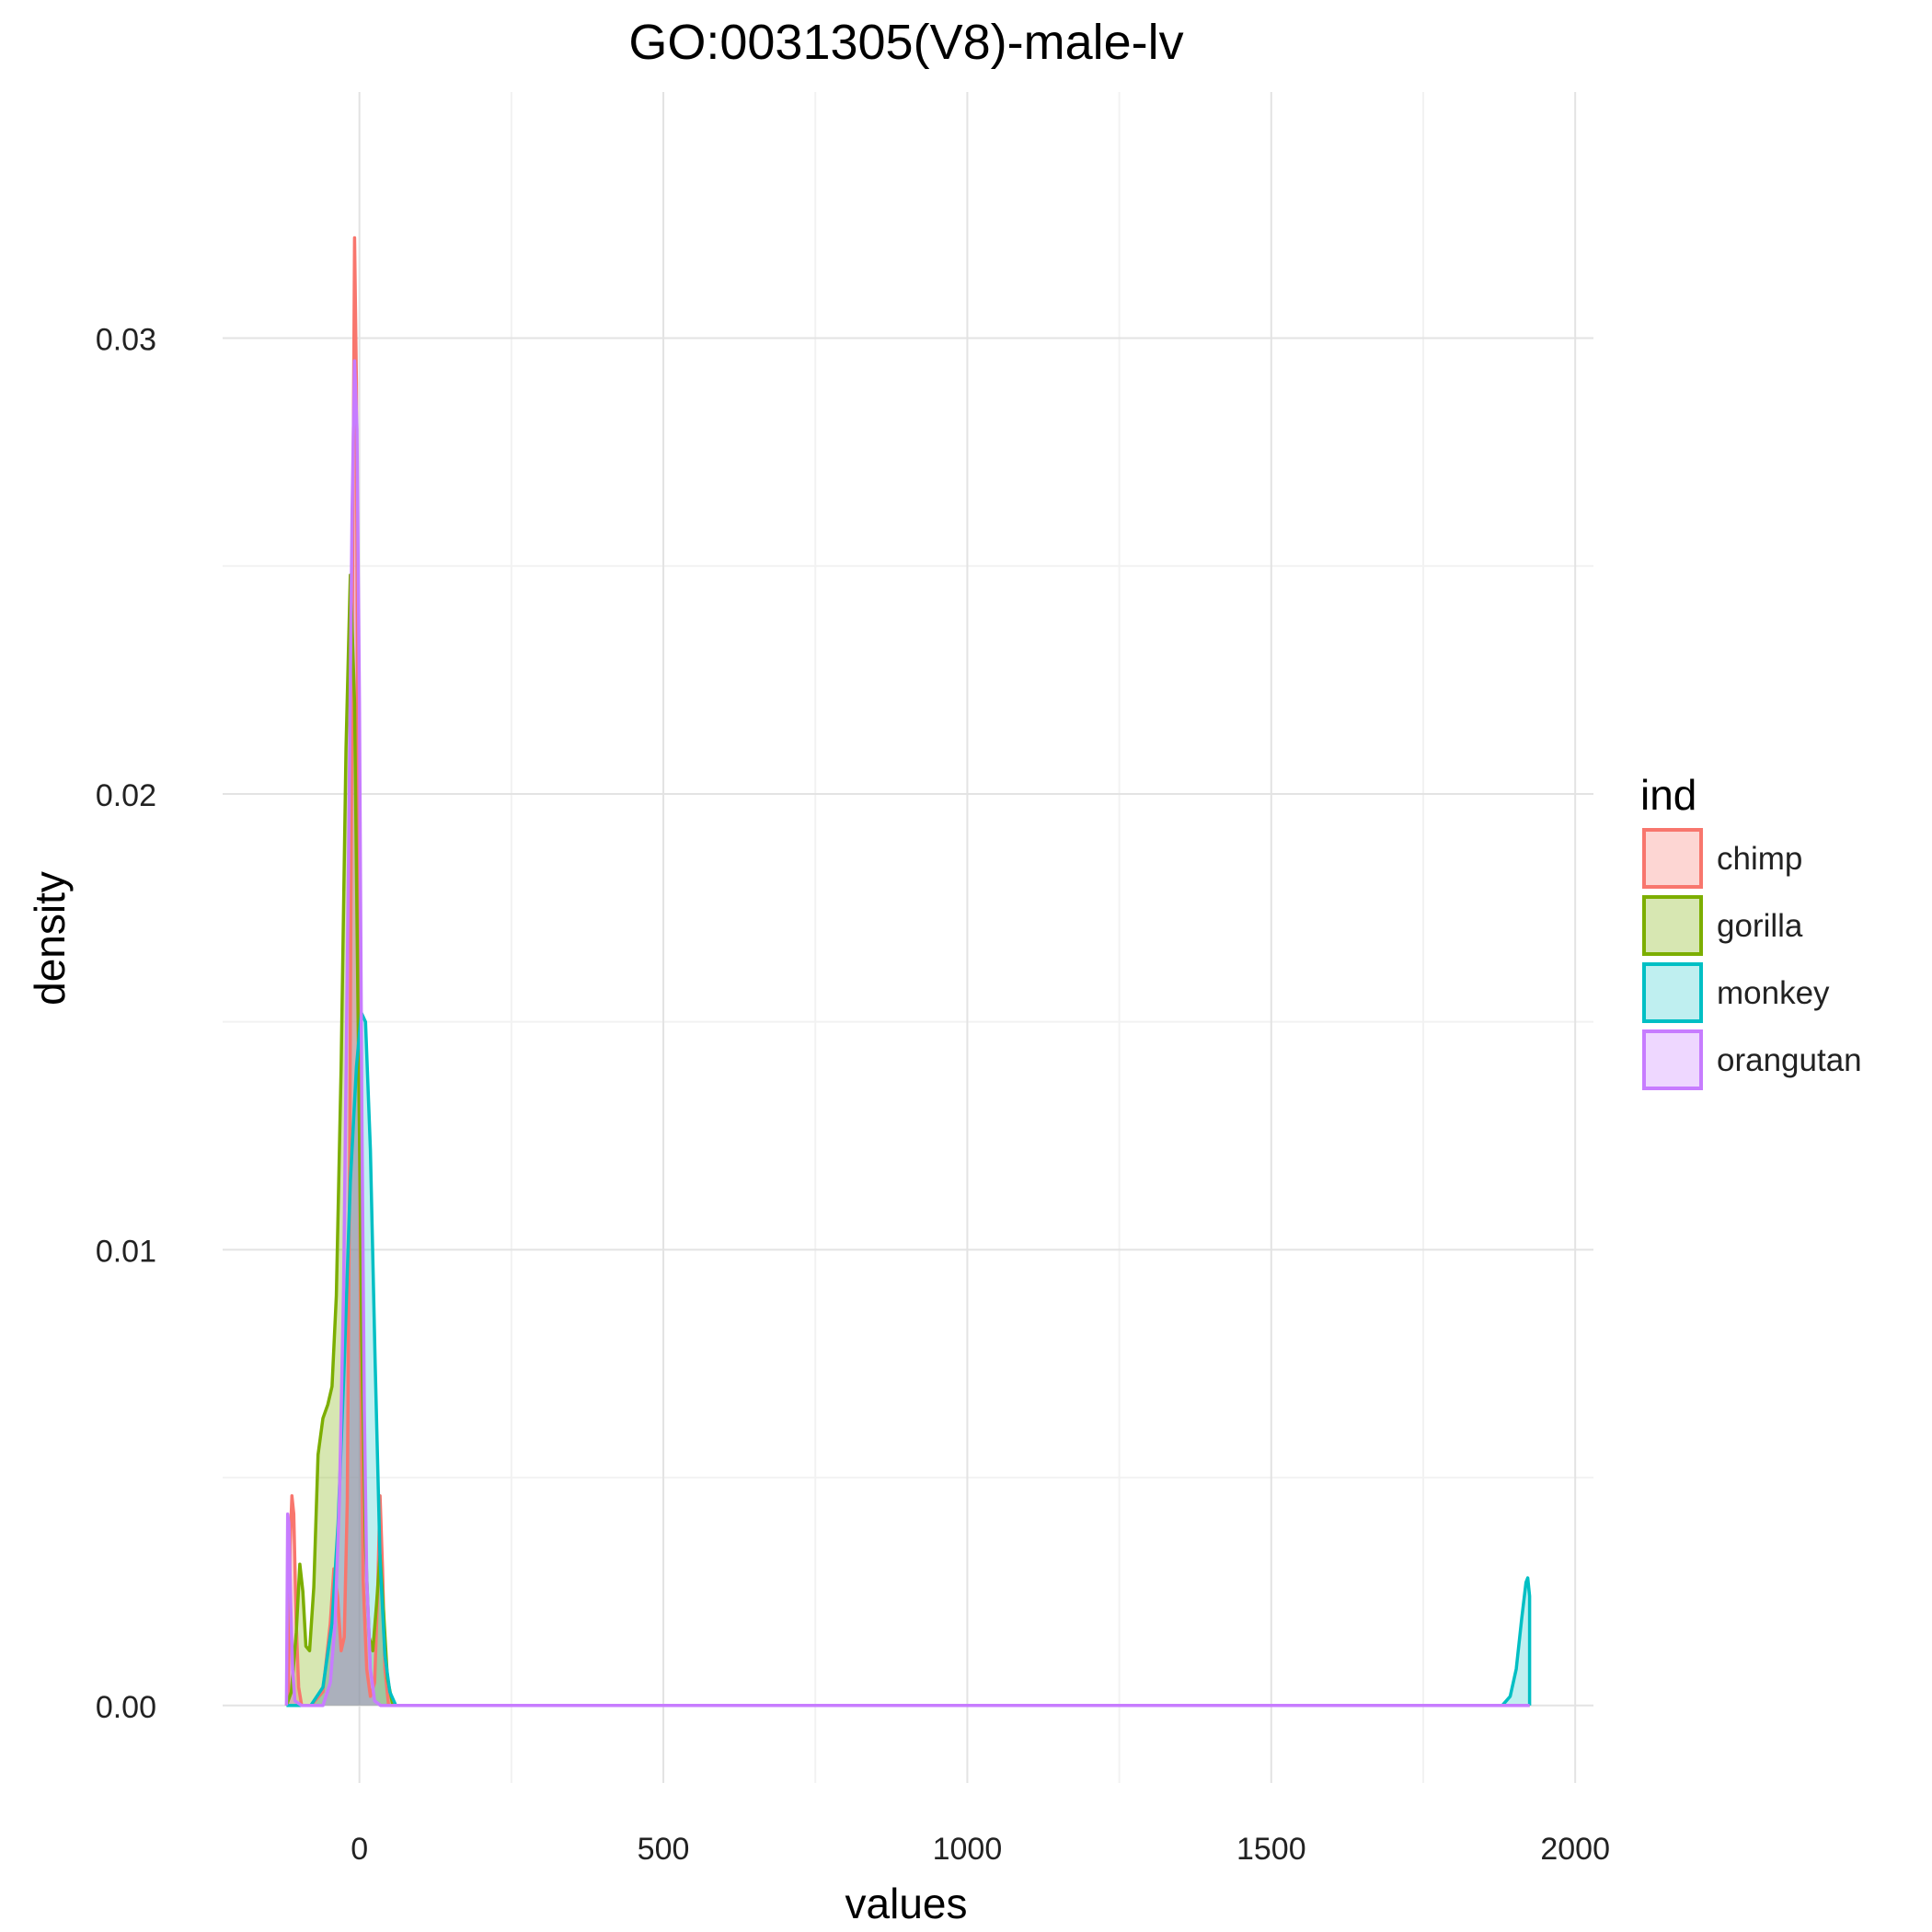  I want to click on legend-key-monkey, so click(1672, 993).